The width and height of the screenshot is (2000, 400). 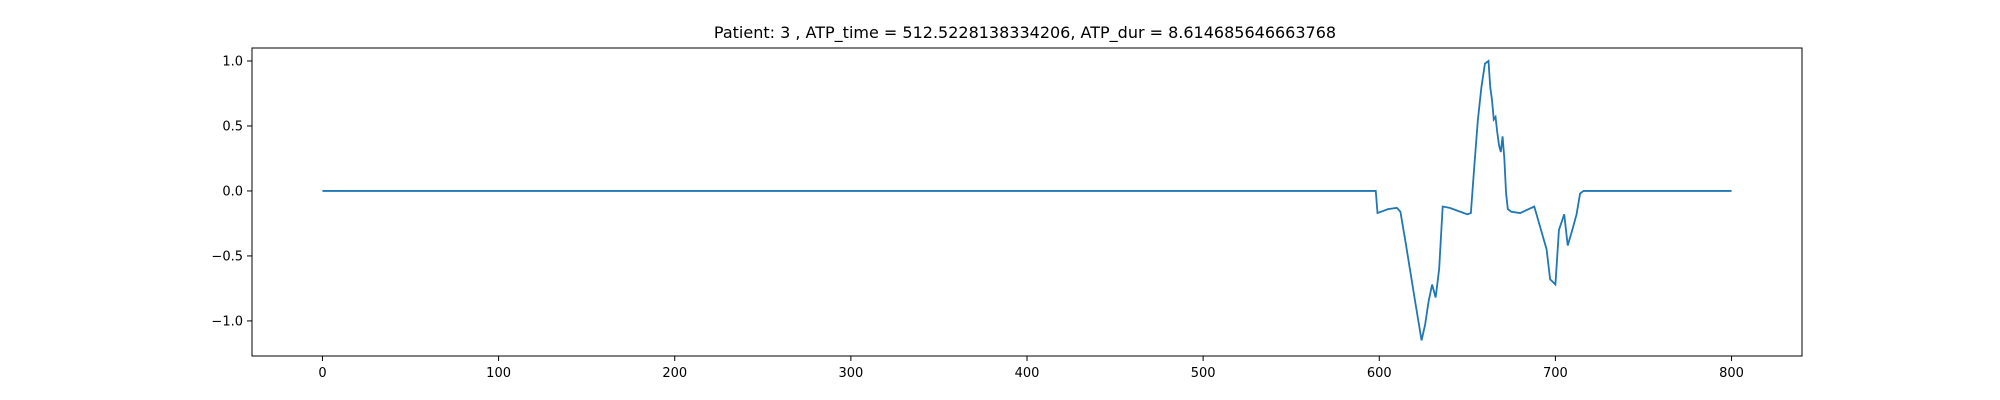 I want to click on x-tick-label: 200, so click(x=674, y=373).